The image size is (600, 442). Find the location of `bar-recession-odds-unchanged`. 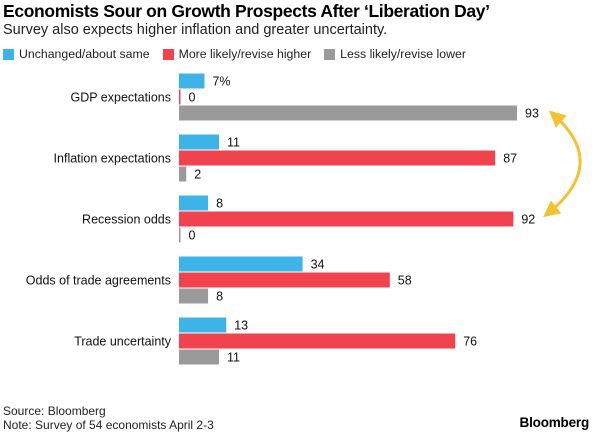

bar-recession-odds-unchanged is located at coordinates (194, 203).